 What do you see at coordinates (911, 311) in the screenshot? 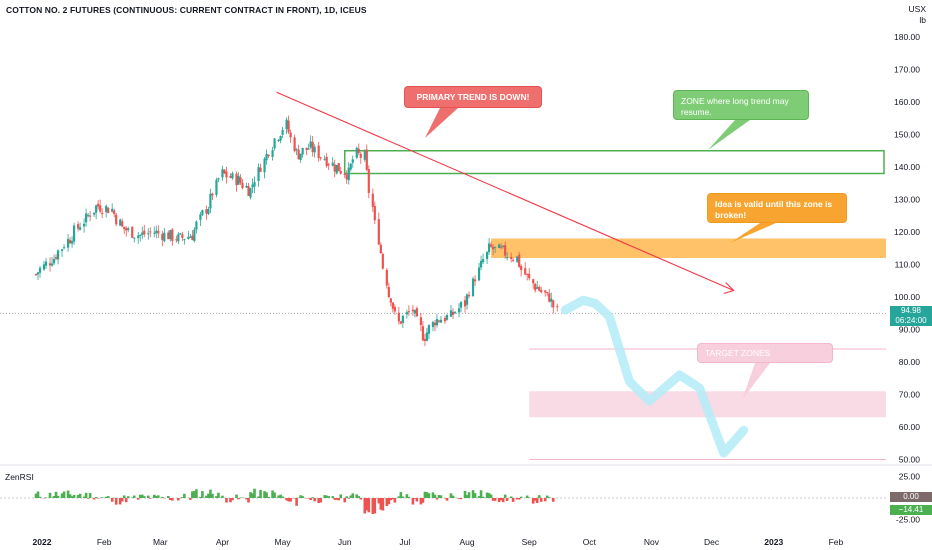
I see `last-price-tag: 94.98` at bounding box center [911, 311].